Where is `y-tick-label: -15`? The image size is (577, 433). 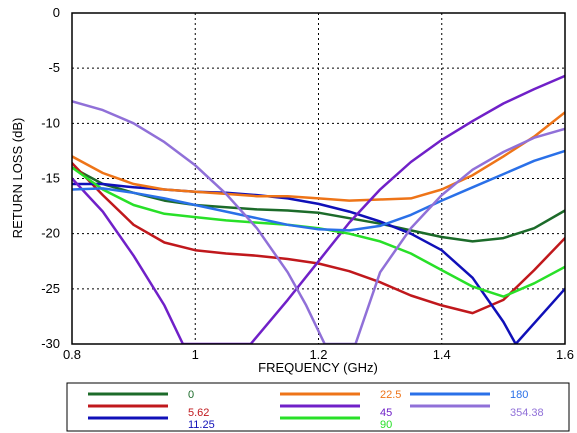
y-tick-label: -15 is located at coordinates (50, 178).